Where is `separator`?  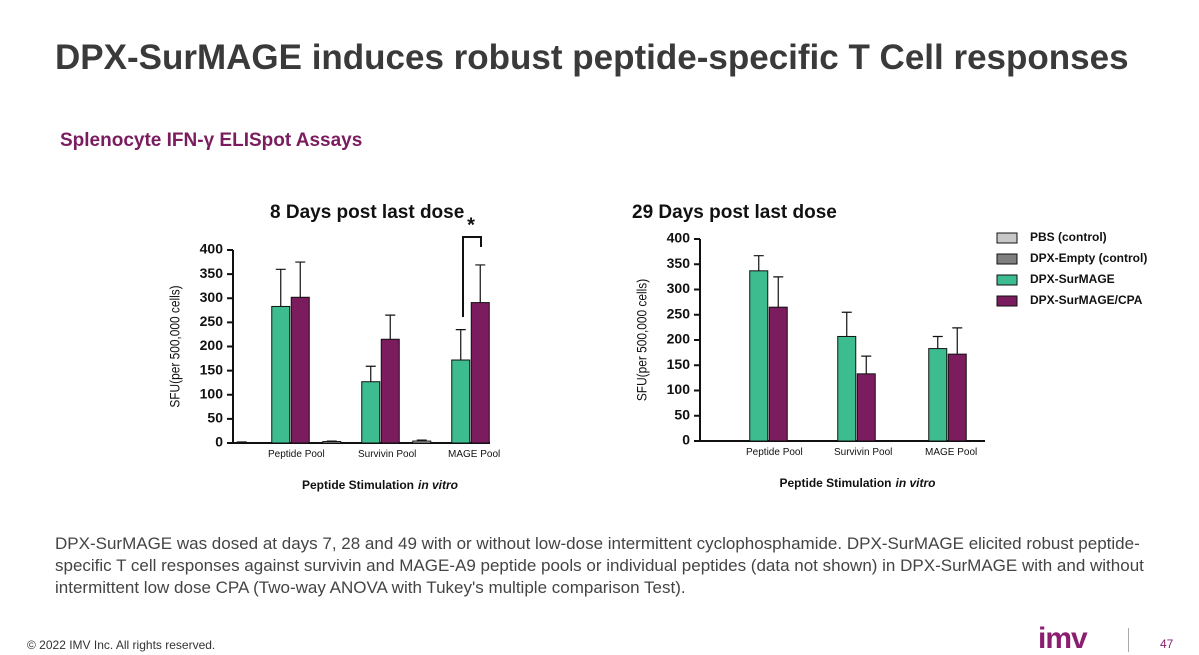 separator is located at coordinates (1128, 640).